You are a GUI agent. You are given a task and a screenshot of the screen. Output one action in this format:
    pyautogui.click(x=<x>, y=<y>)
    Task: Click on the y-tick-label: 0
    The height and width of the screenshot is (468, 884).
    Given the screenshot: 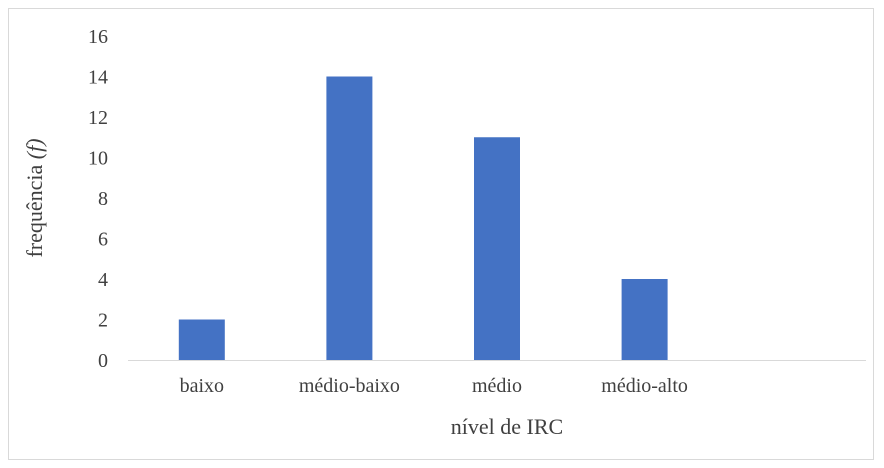 What is the action you would take?
    pyautogui.click(x=103, y=361)
    